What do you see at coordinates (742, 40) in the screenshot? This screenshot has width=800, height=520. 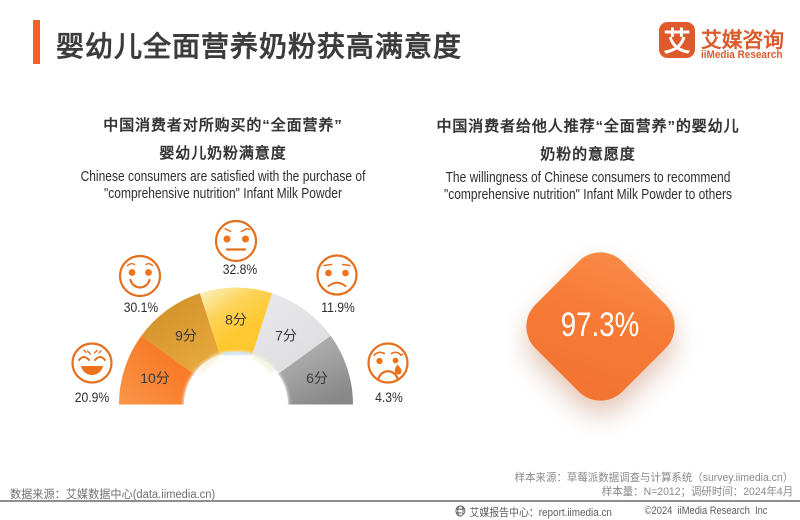 I see `svg-text: 艾媒咨询` at bounding box center [742, 40].